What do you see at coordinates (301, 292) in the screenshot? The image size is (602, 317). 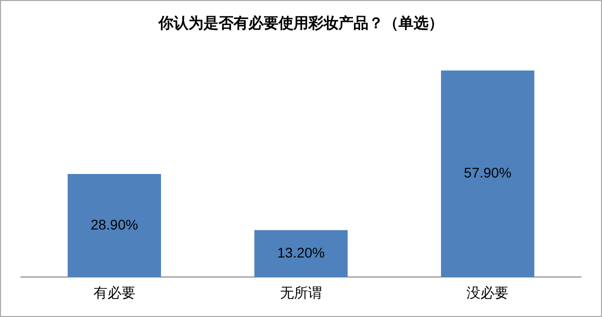 I see `x-tick-label: 无所谓` at bounding box center [301, 292].